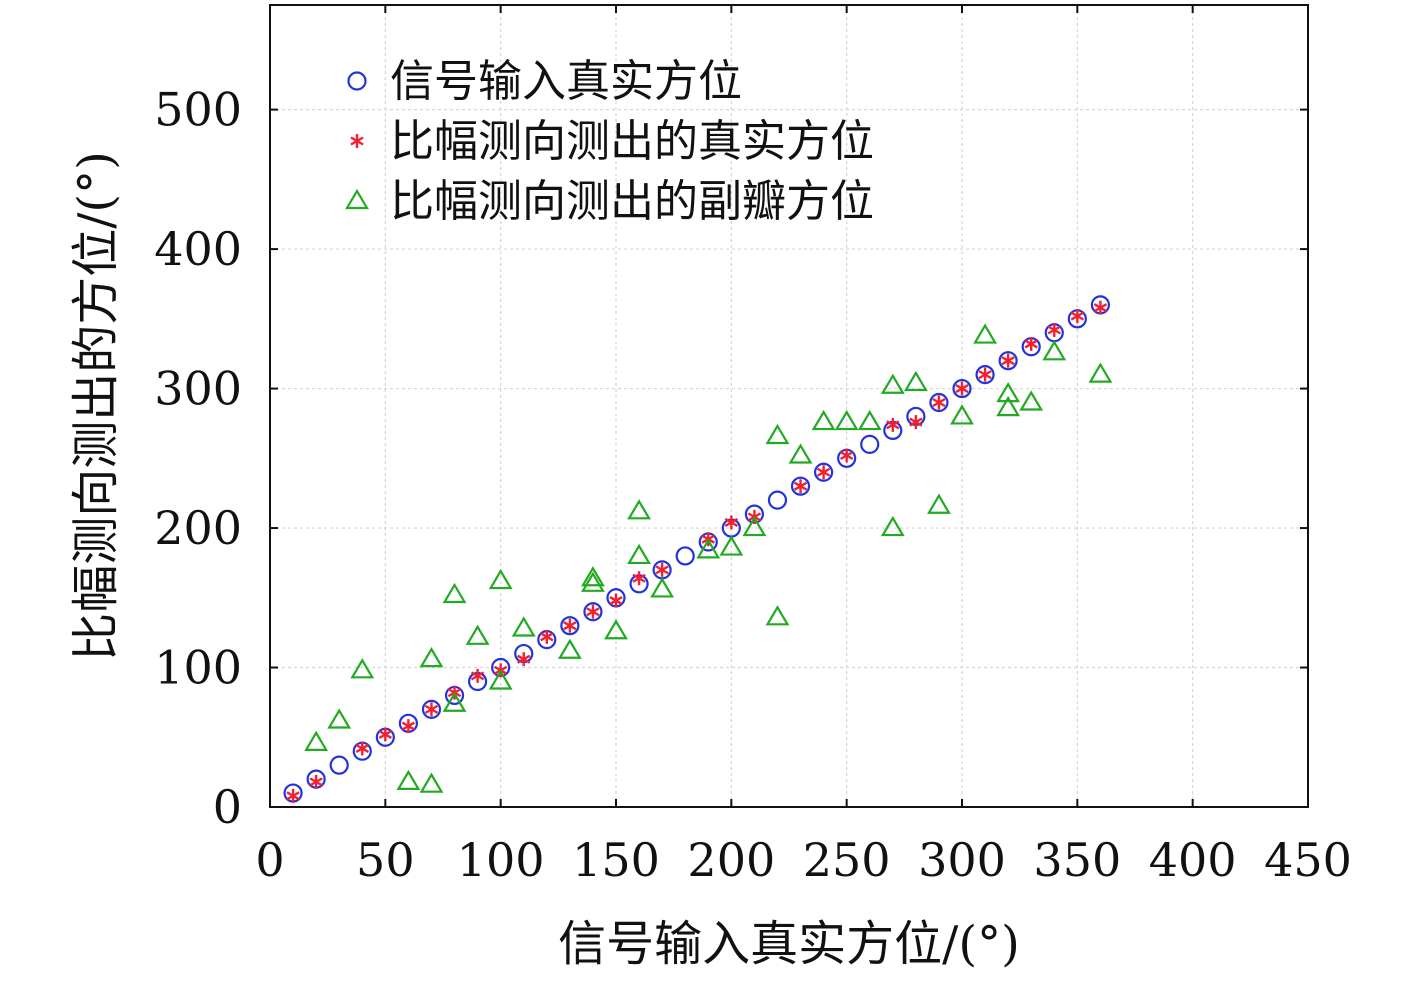  Describe the element at coordinates (357, 81) in the screenshot. I see `legend-circle-icon` at that location.